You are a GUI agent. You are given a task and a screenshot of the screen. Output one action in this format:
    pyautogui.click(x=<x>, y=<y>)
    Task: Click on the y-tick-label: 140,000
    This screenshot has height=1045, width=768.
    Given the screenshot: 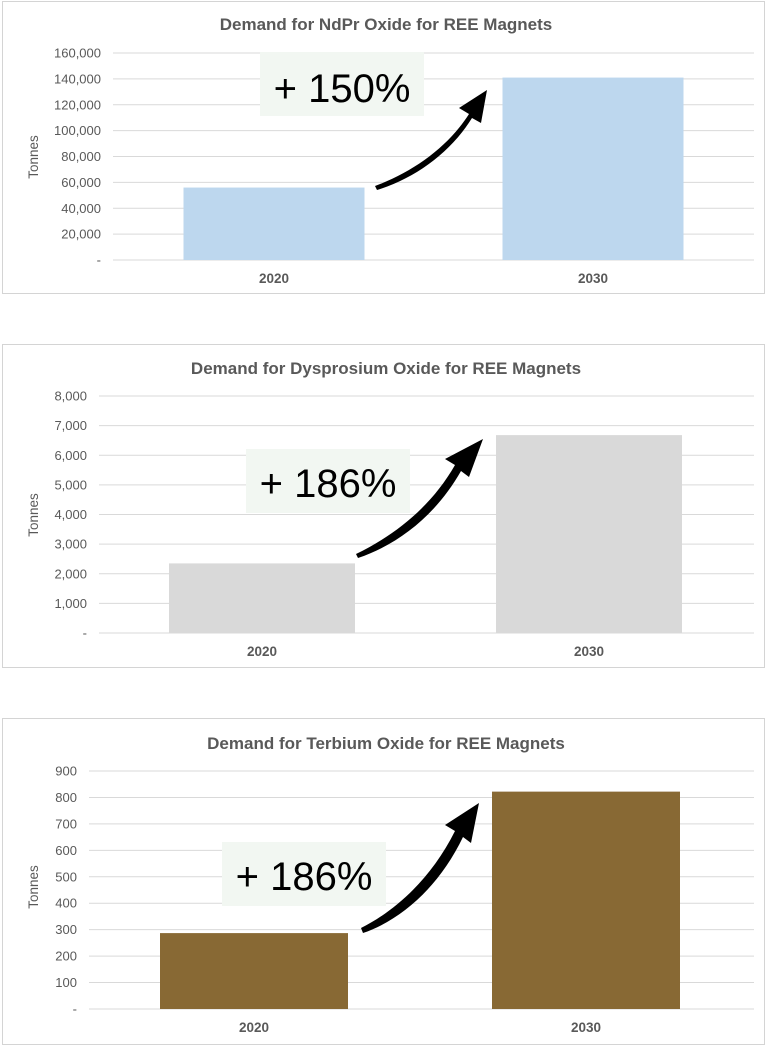 What is the action you would take?
    pyautogui.click(x=77, y=78)
    